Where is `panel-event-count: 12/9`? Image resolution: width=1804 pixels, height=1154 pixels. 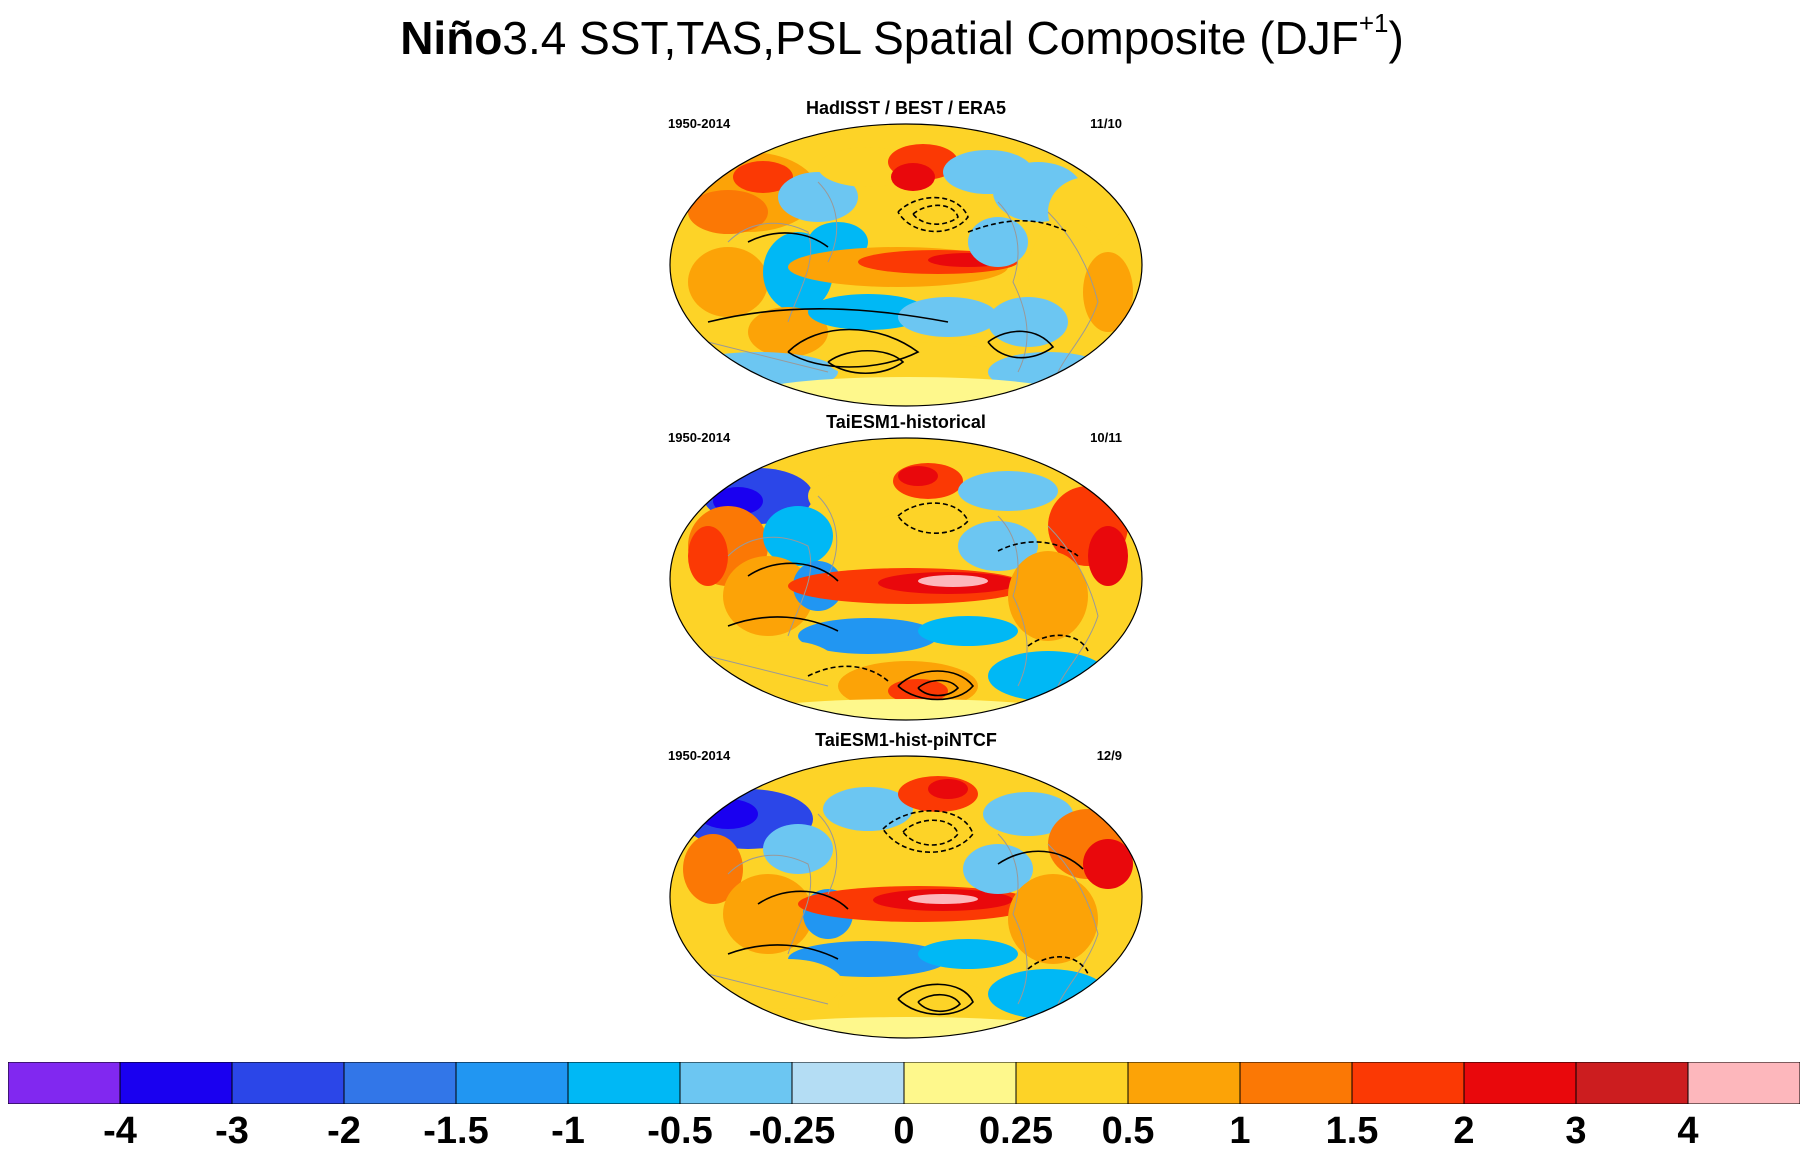
panel-event-count: 12/9 is located at coordinates (1109, 755).